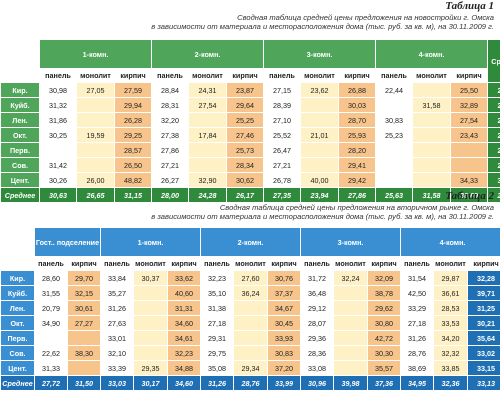 The width and height of the screenshot is (500, 407). Describe the element at coordinates (84, 383) in the screenshot. I see `table2-avg-cell: 31,50` at that location.